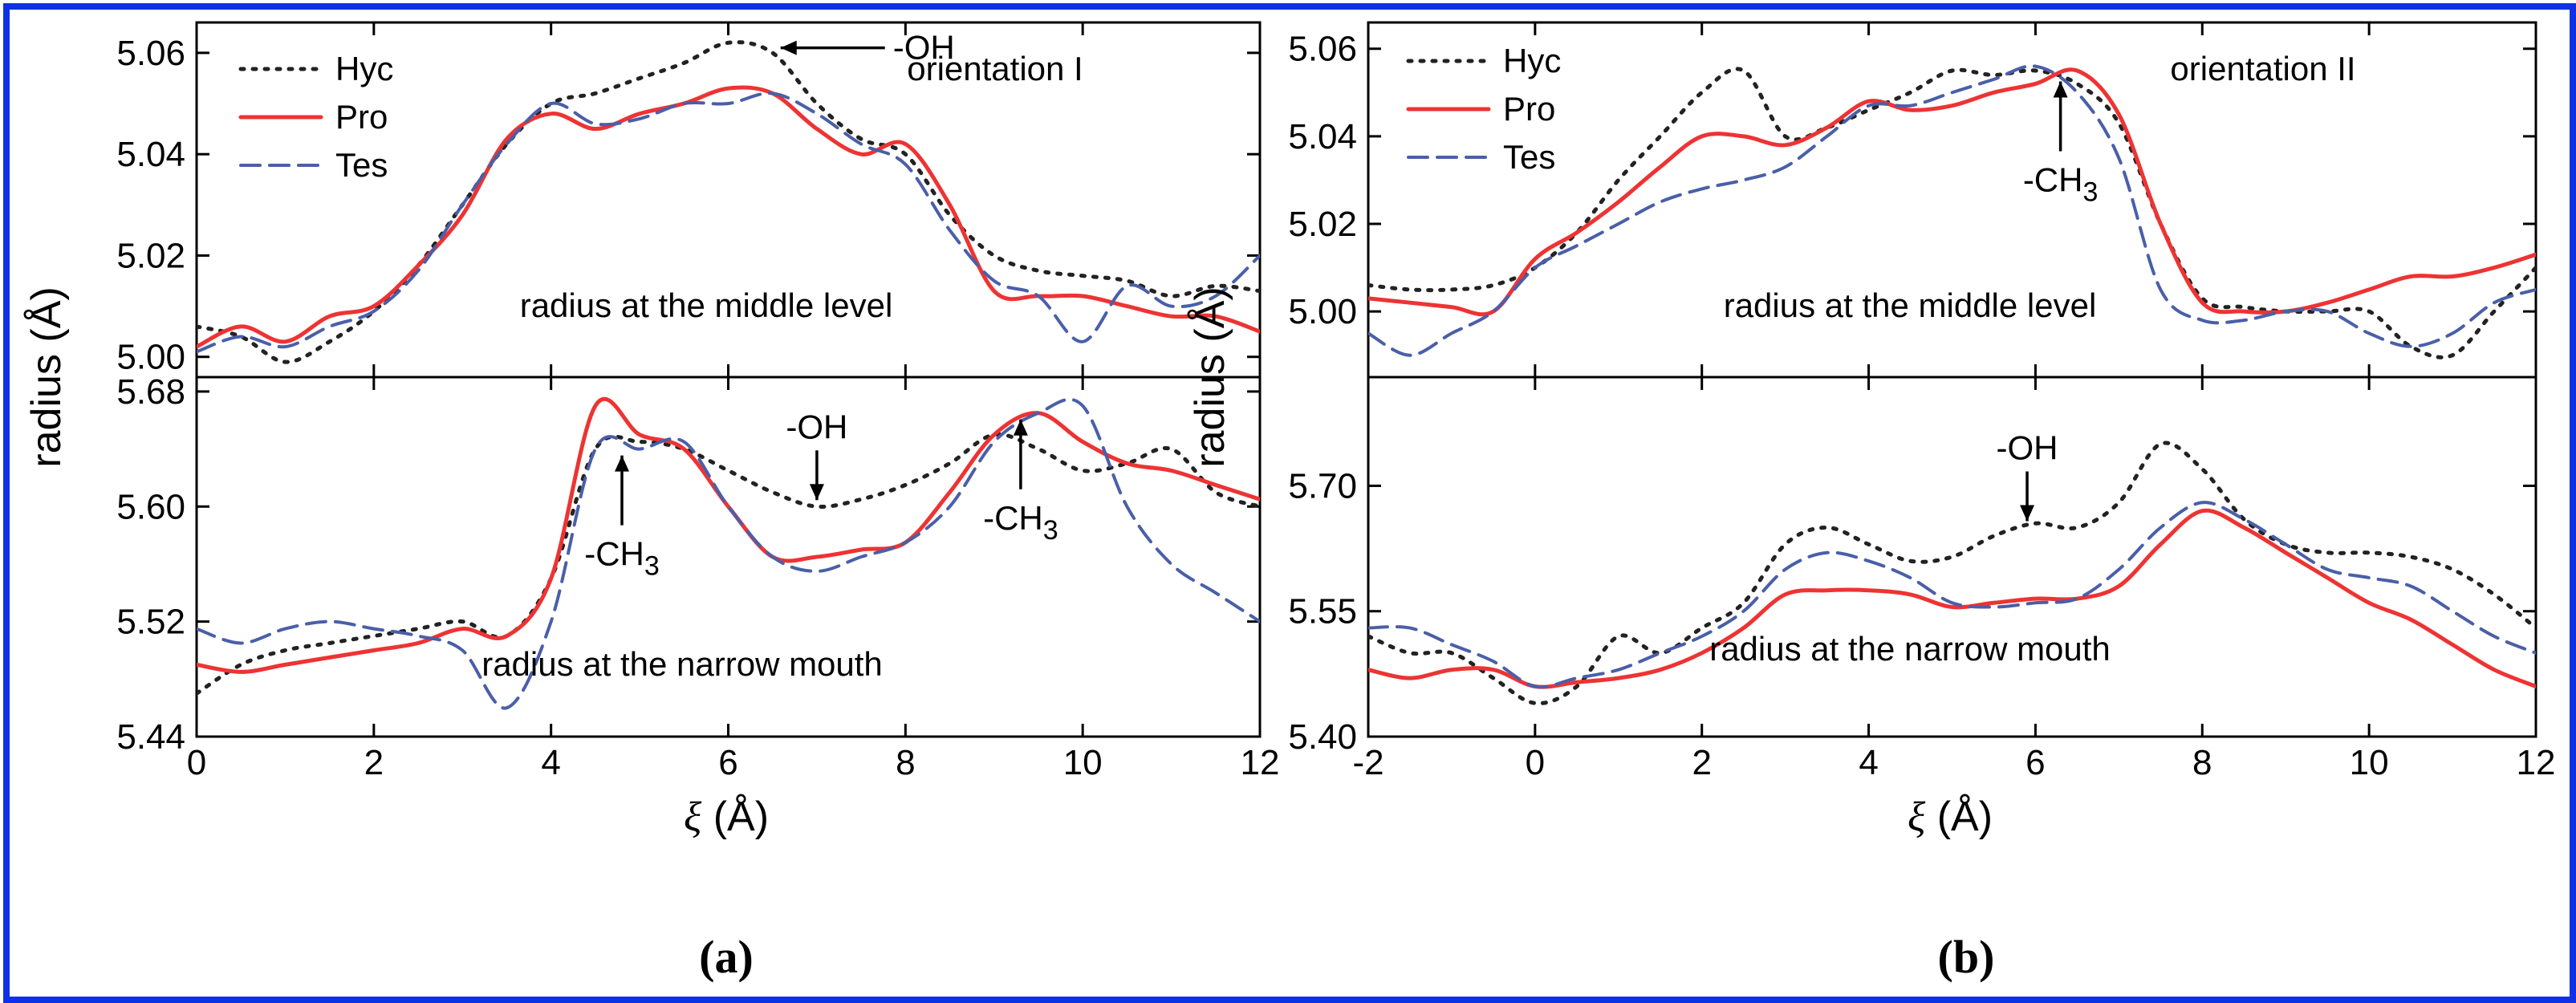 This screenshot has width=2576, height=1003. I want to click on y-tick-label: 5.70, so click(1322, 486).